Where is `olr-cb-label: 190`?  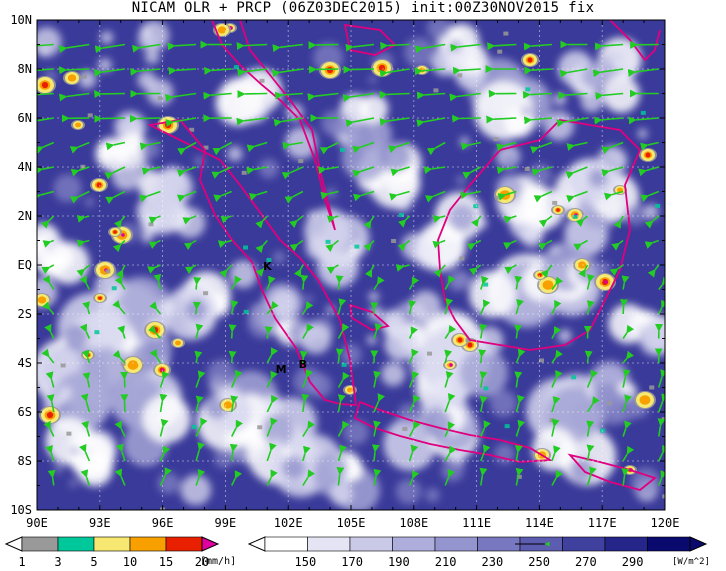 olr-cb-label: 190 is located at coordinates (399, 562).